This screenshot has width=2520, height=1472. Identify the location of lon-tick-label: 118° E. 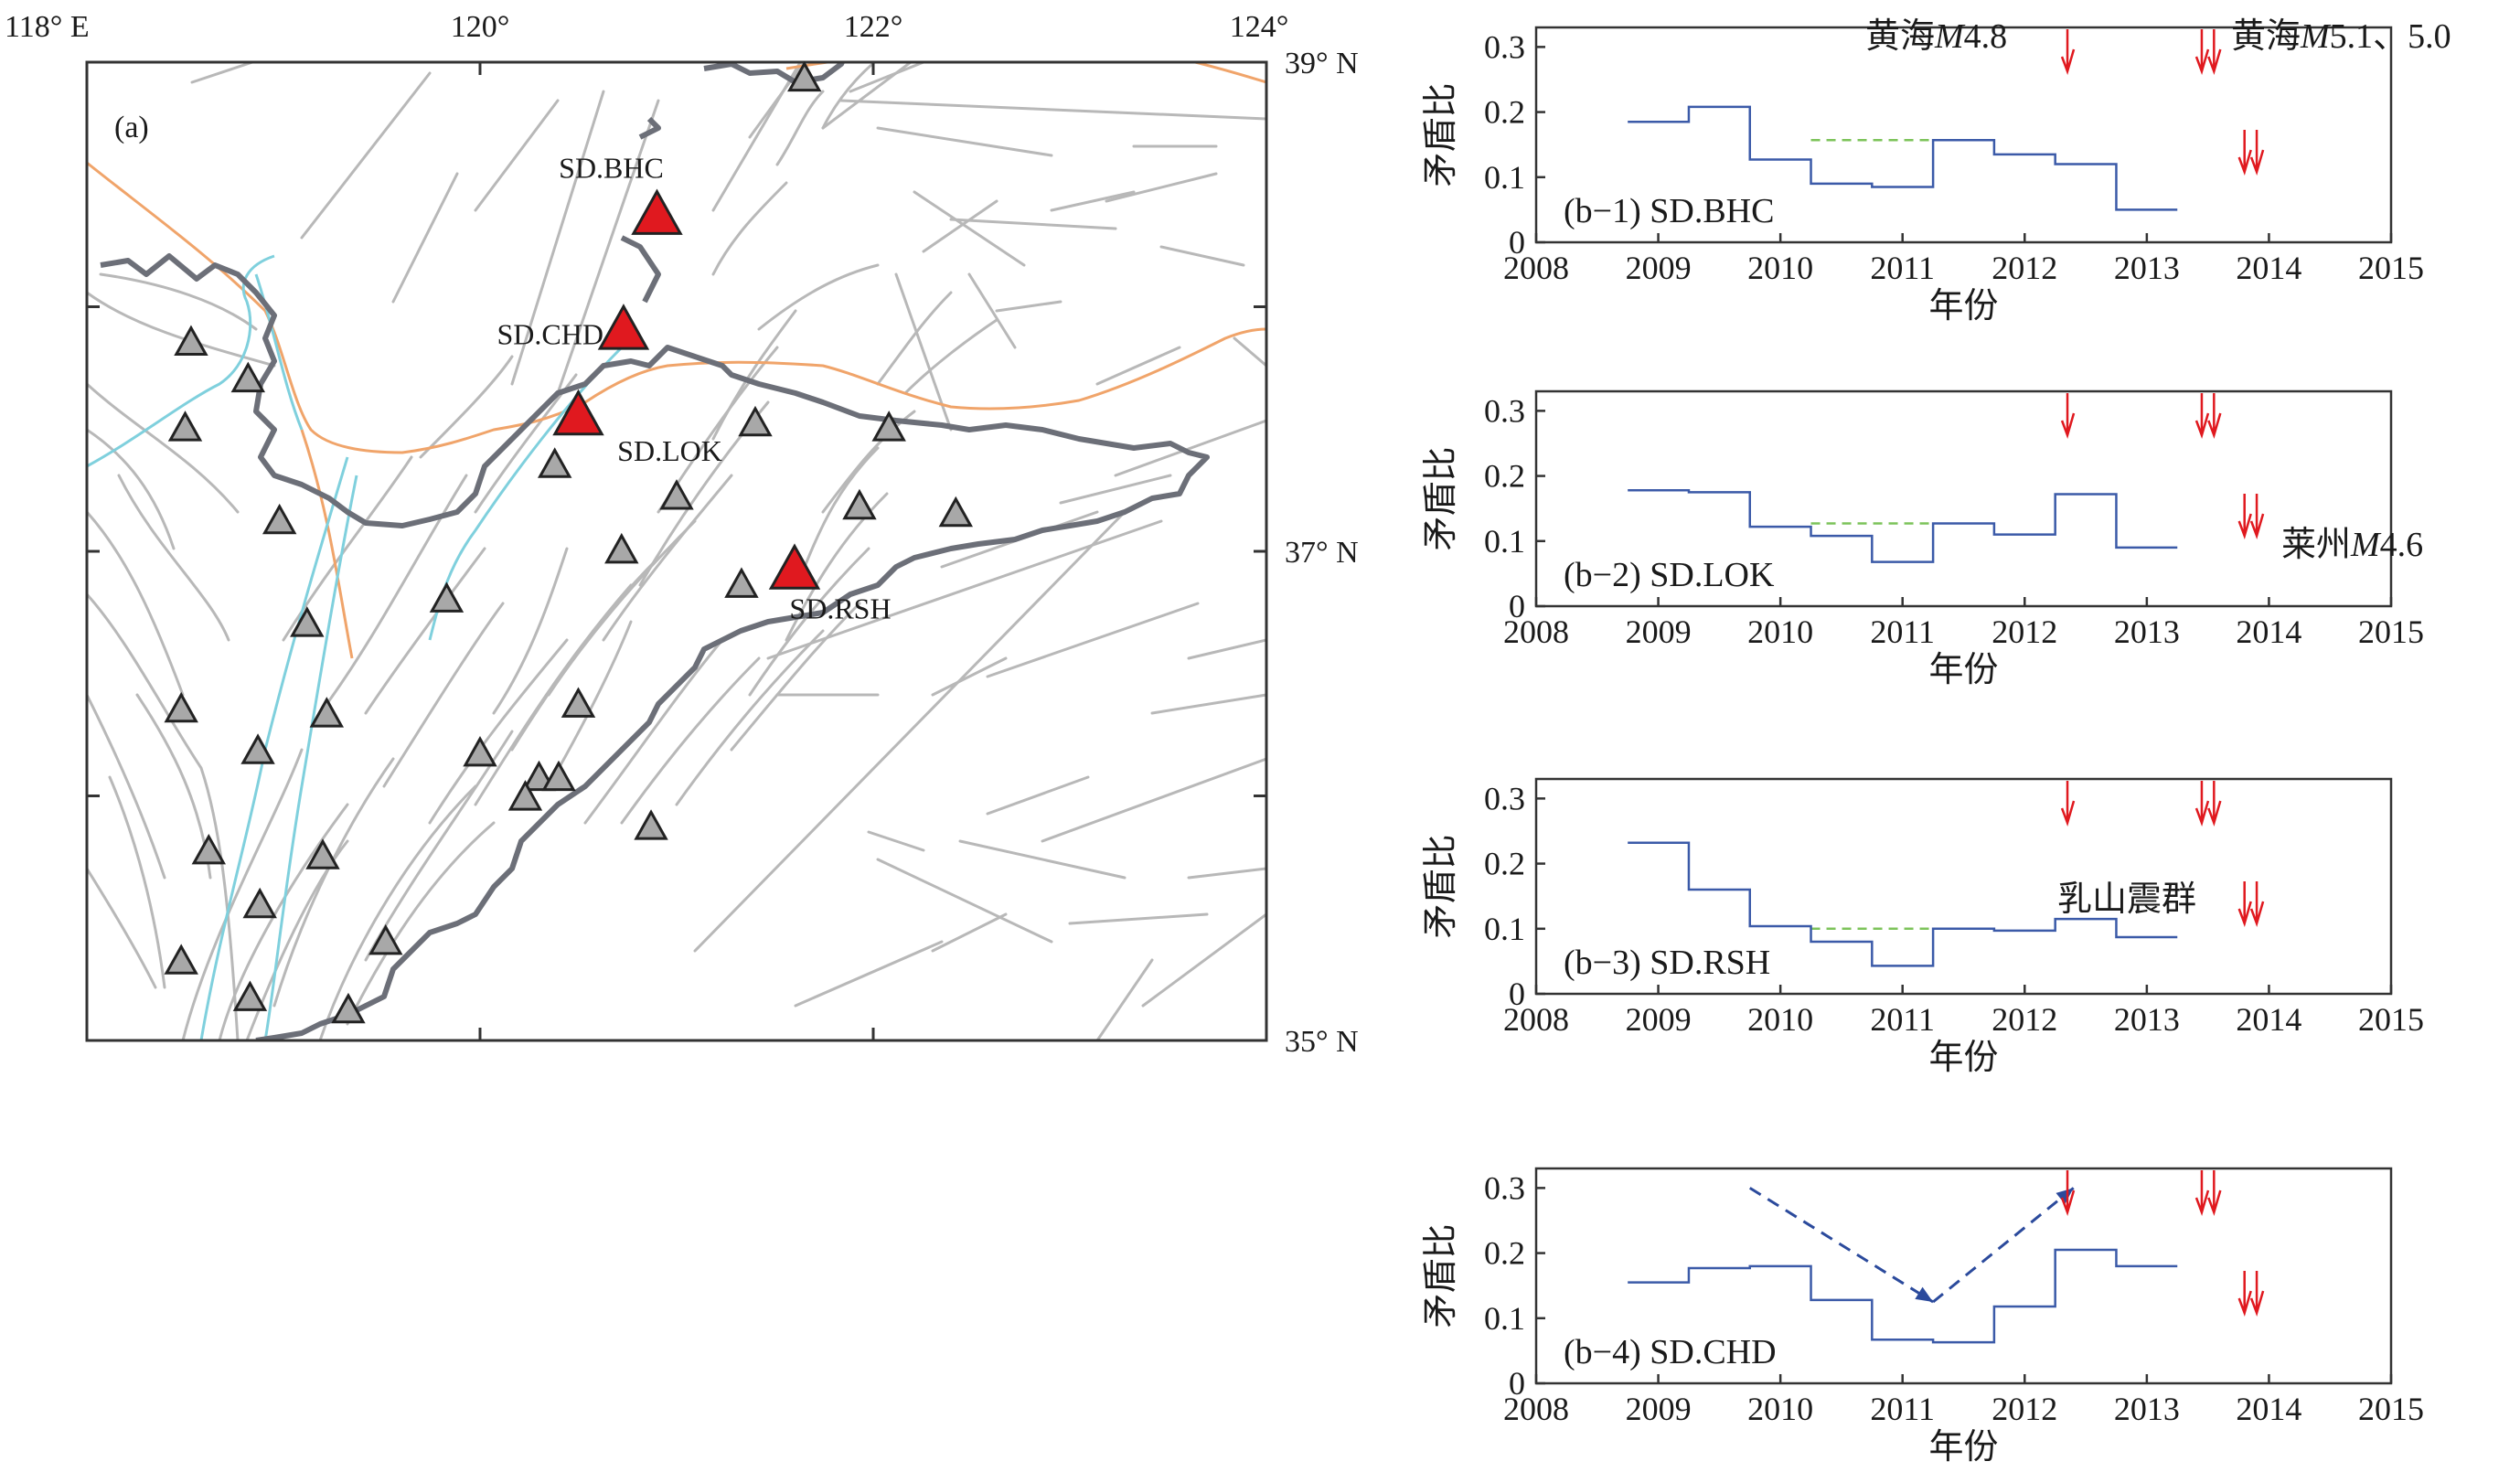
(47, 27).